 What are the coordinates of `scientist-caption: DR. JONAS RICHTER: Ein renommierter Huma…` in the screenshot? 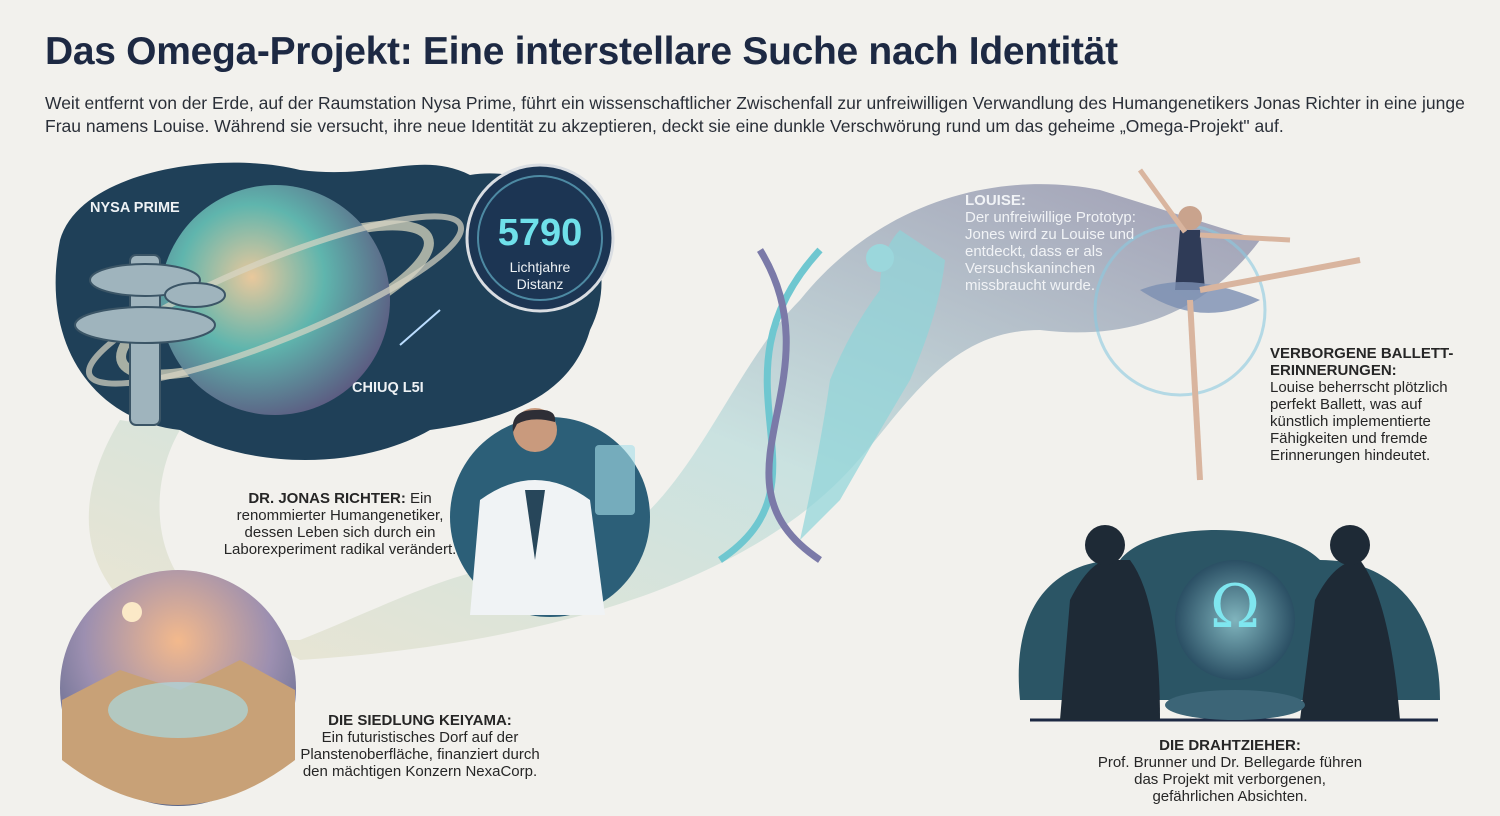 It's located at (340, 524).